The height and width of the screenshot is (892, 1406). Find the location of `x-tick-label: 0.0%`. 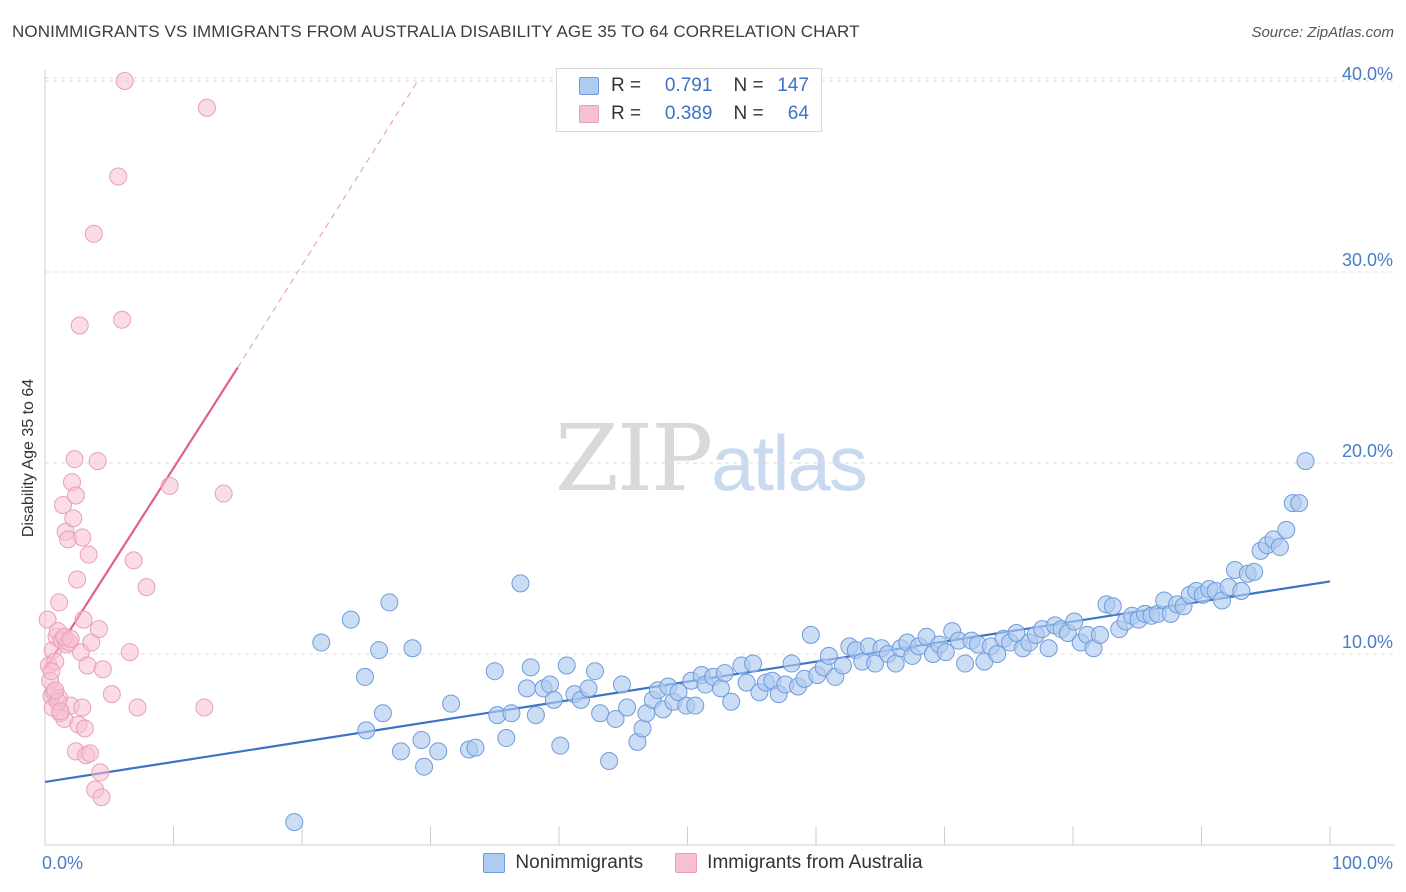

x-tick-label: 0.0% is located at coordinates (62, 863).